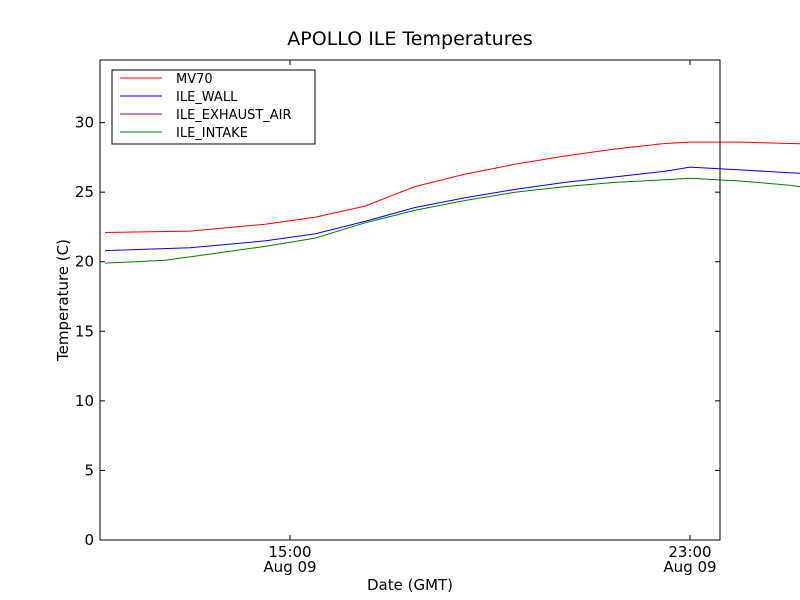 Image resolution: width=800 pixels, height=600 pixels. What do you see at coordinates (207, 97) in the screenshot?
I see `legend-label: ILE_WALL` at bounding box center [207, 97].